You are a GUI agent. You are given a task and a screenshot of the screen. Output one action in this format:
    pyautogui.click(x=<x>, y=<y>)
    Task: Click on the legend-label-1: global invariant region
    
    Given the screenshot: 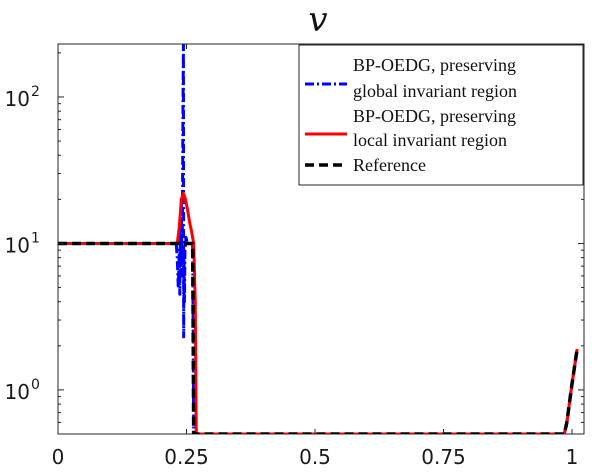 What is the action you would take?
    pyautogui.click(x=435, y=91)
    